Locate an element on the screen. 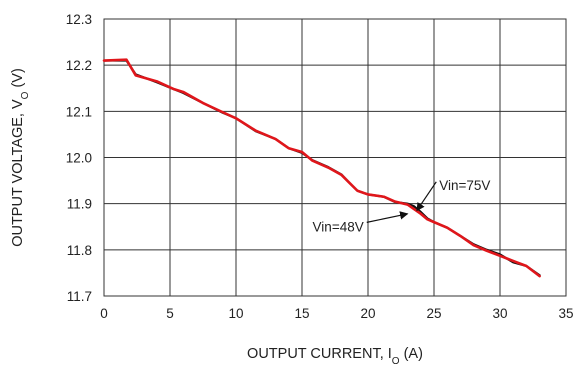  annotation-label: Vin=75V is located at coordinates (464, 185).